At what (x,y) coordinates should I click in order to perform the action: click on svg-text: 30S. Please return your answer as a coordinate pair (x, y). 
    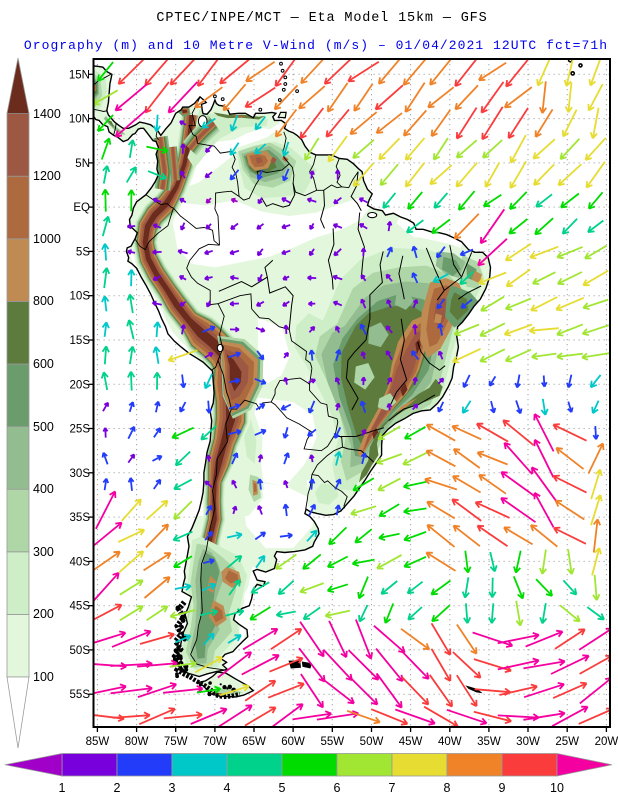
    Looking at the image, I should click on (80, 474).